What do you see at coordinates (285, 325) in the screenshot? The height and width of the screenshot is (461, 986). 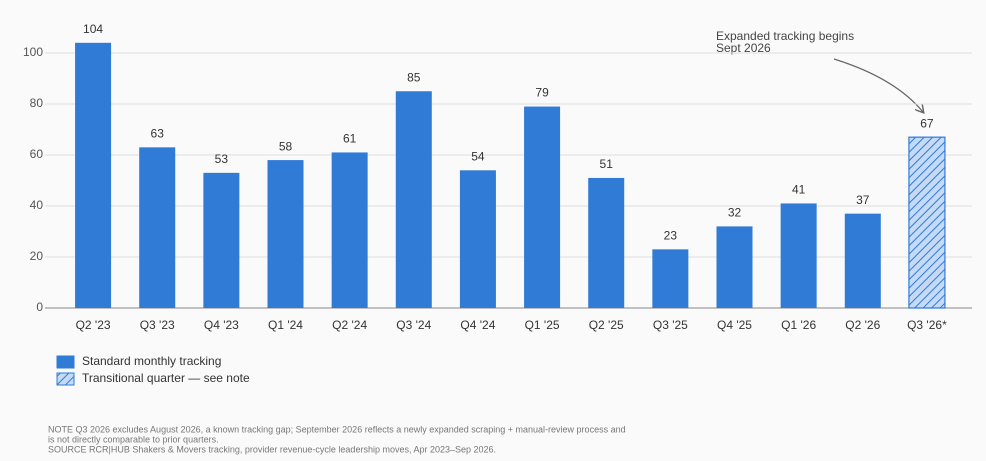 I see `x-tick-label: Q1 '24` at bounding box center [285, 325].